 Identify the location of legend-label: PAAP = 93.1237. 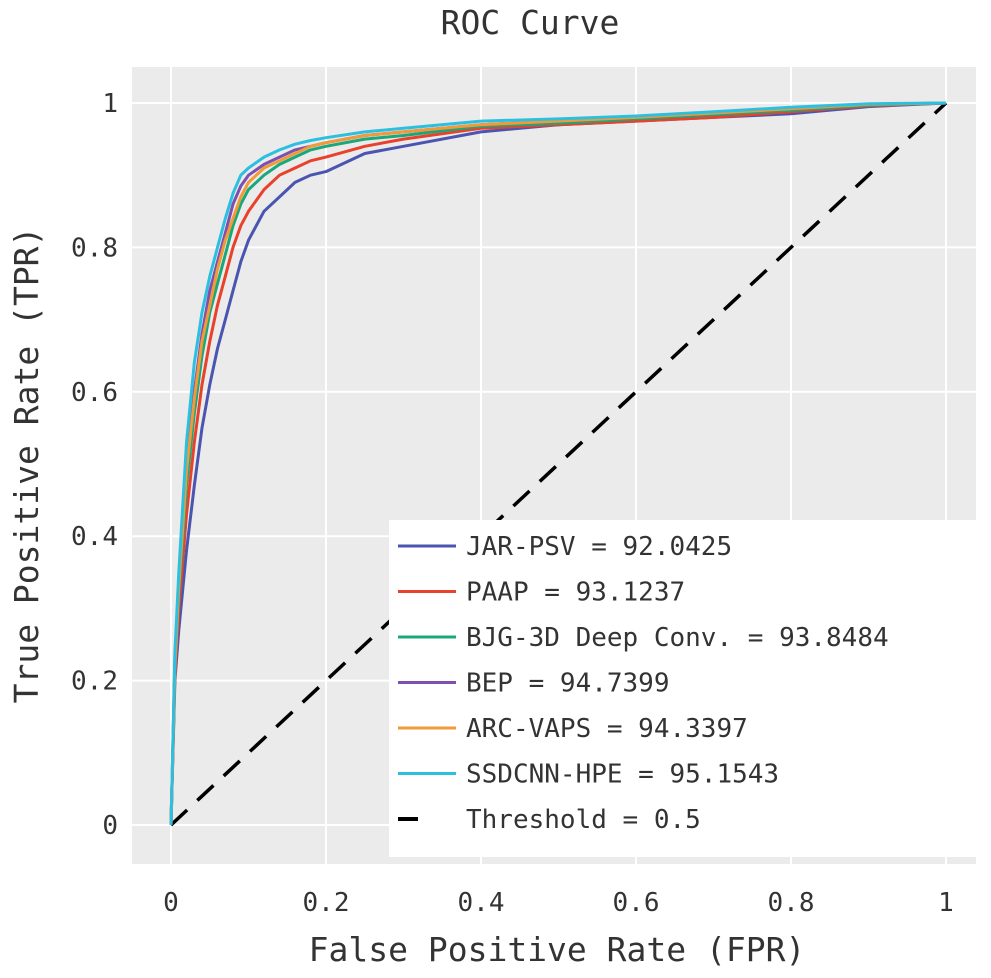
(575, 593).